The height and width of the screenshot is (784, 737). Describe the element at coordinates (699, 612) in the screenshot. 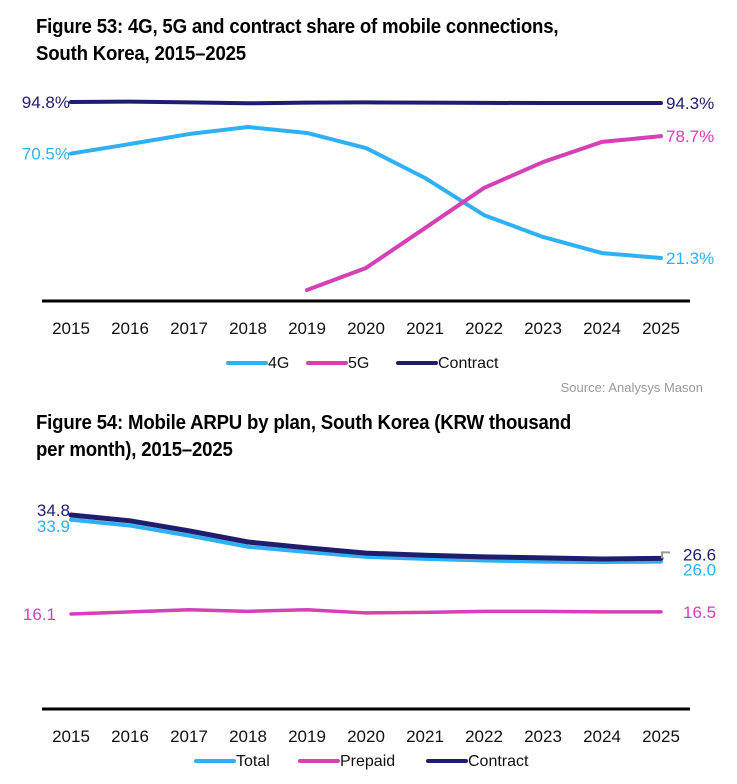

I see `end-value-label: 16.5` at that location.